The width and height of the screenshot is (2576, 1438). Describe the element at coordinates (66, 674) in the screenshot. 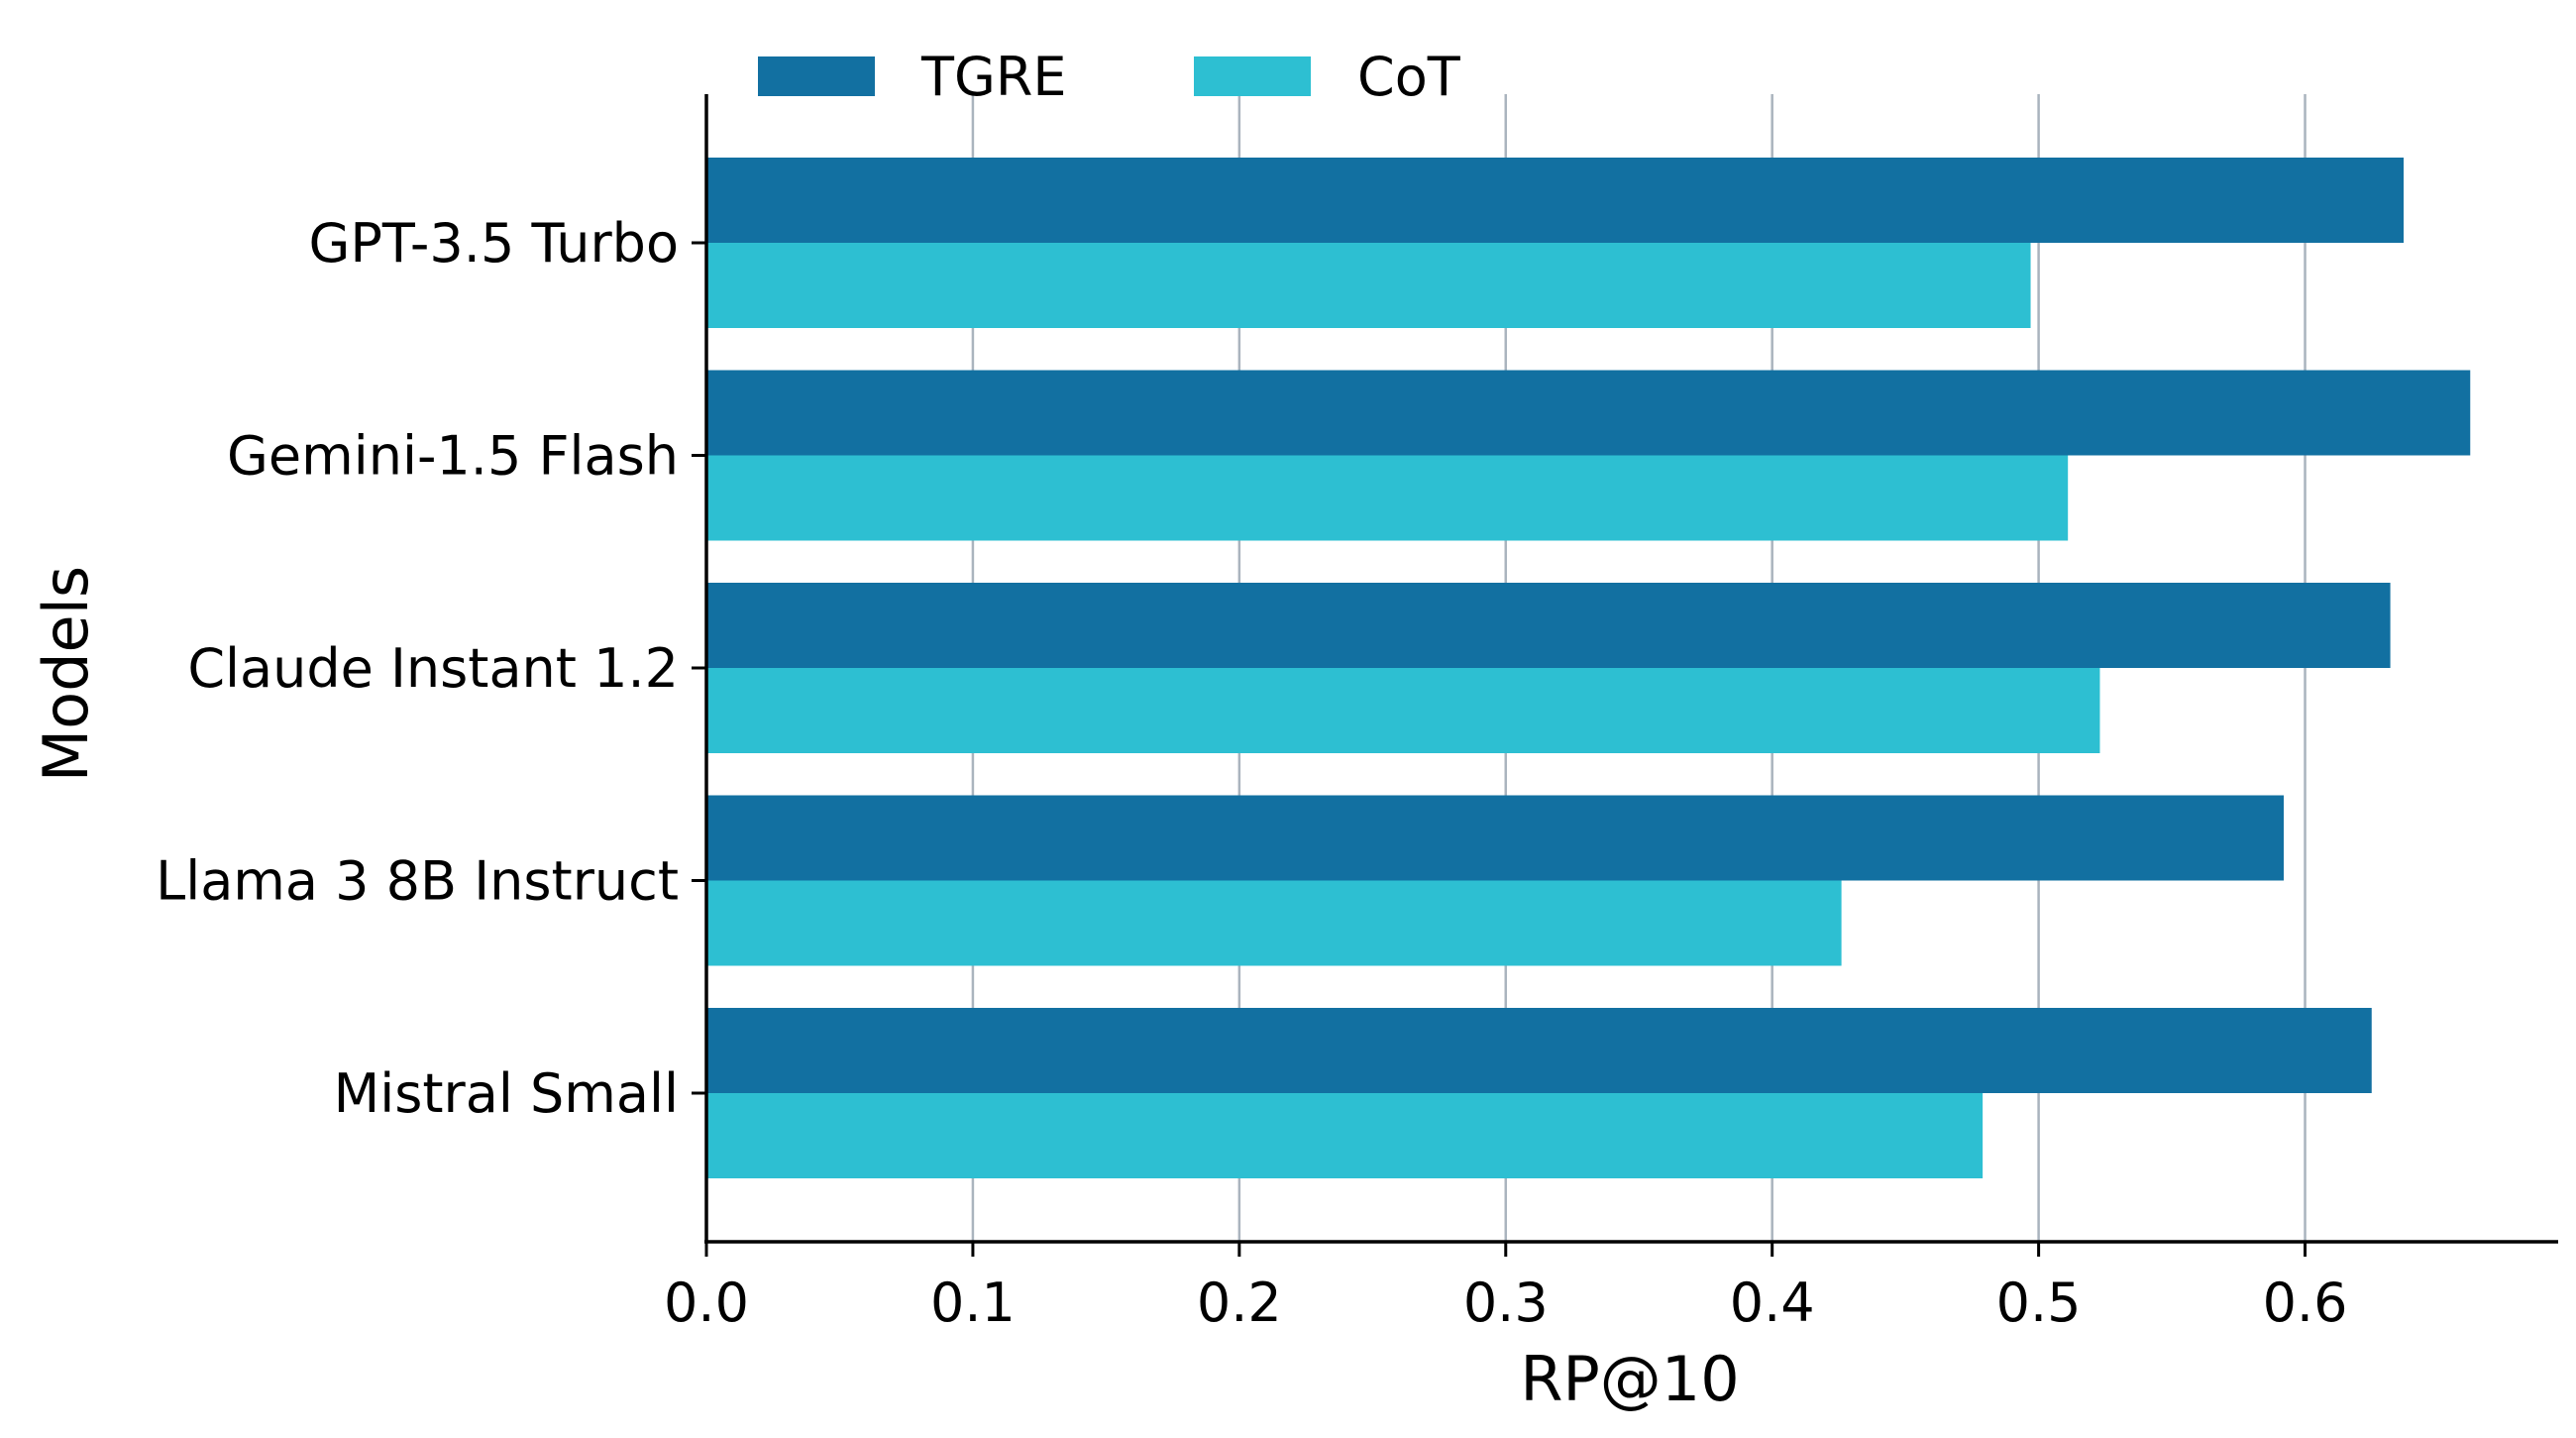

I see `y-axis-title: Models` at that location.